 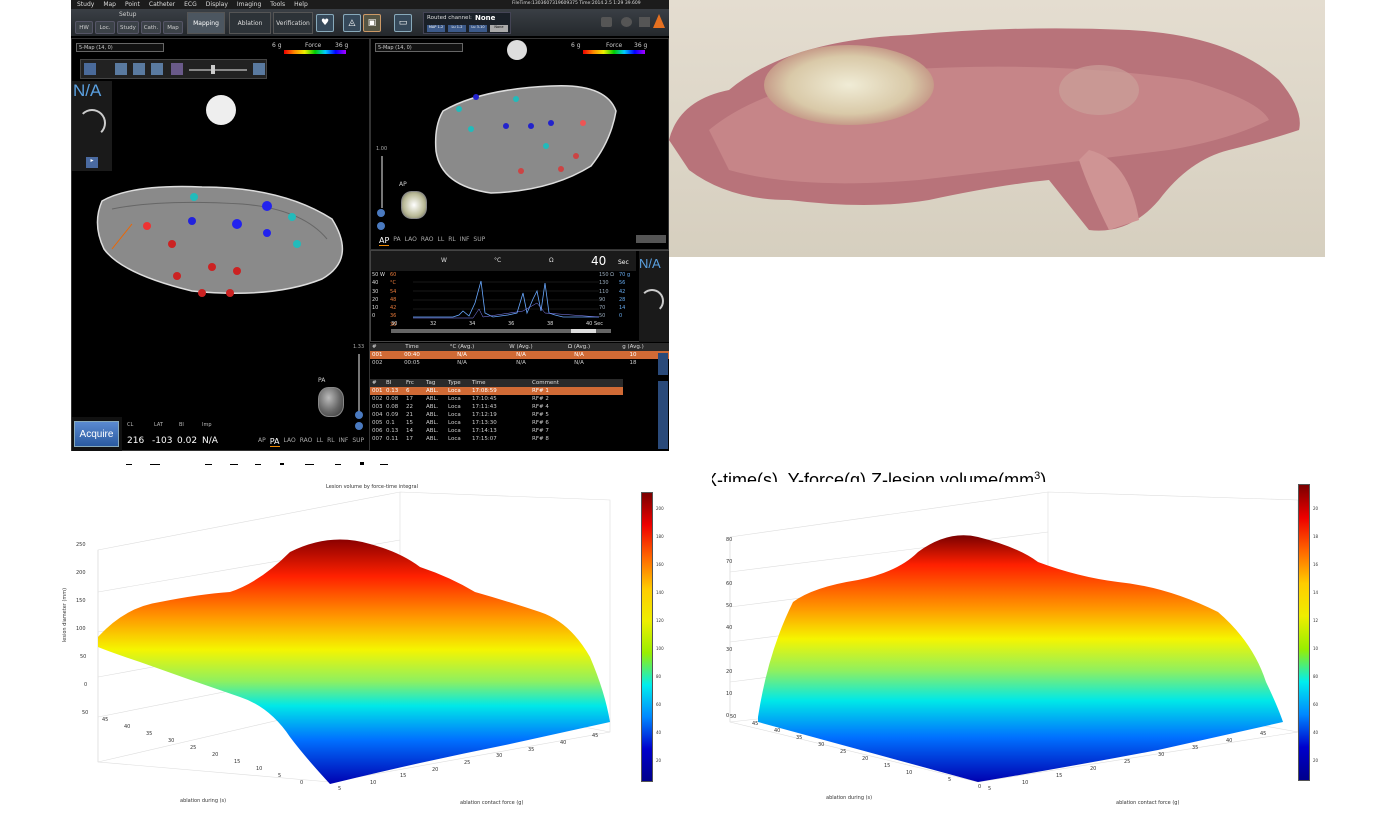 I want to click on menu-display: Display, so click(x=216, y=4).